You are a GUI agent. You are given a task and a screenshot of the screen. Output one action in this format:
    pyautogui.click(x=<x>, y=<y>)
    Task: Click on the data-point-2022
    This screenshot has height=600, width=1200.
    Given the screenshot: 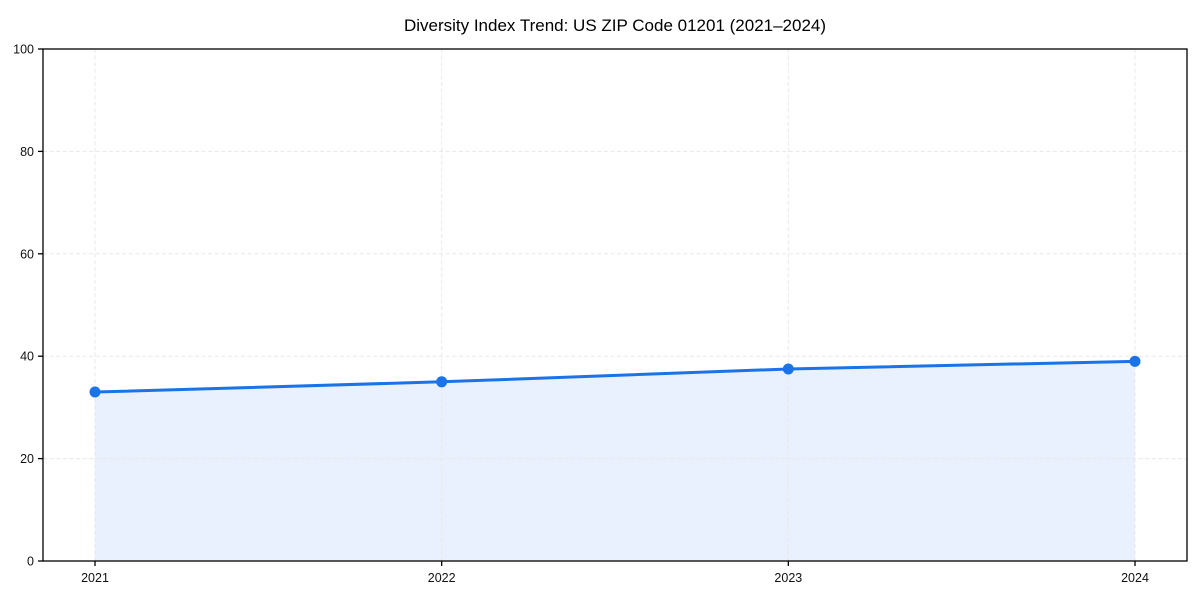 What is the action you would take?
    pyautogui.click(x=442, y=382)
    